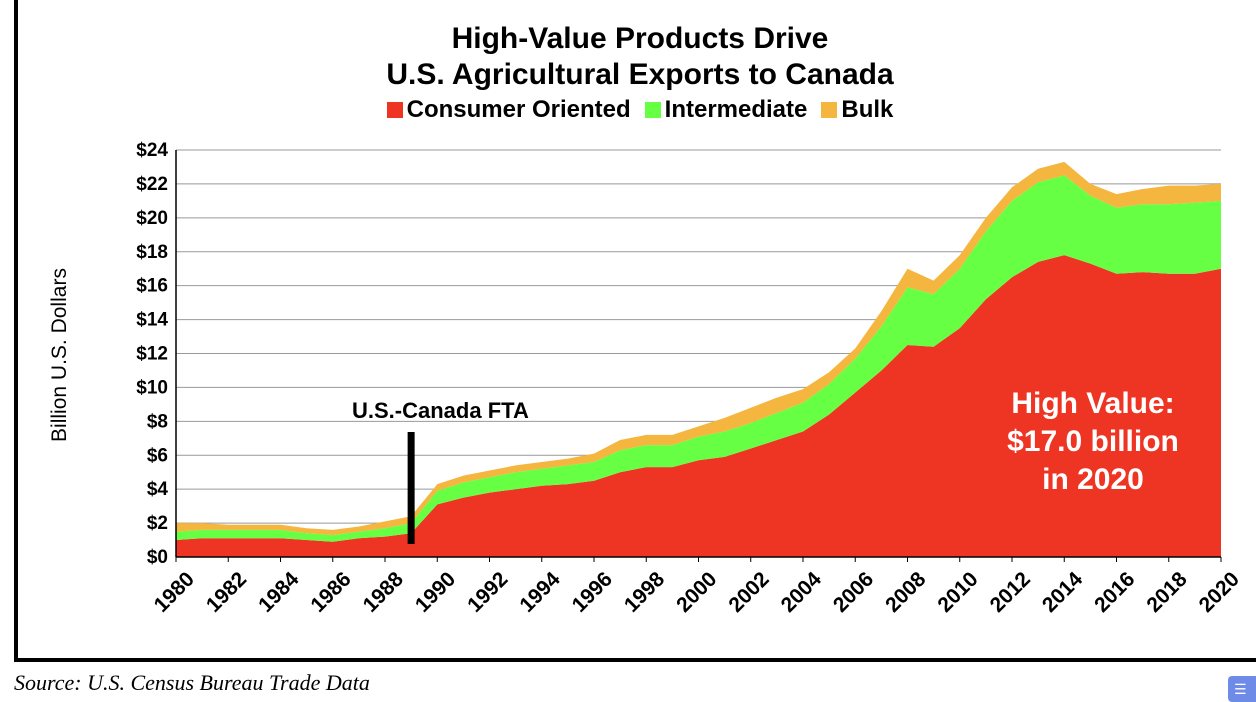 The image size is (1256, 702). I want to click on y-tick-label: $16, so click(152, 286).